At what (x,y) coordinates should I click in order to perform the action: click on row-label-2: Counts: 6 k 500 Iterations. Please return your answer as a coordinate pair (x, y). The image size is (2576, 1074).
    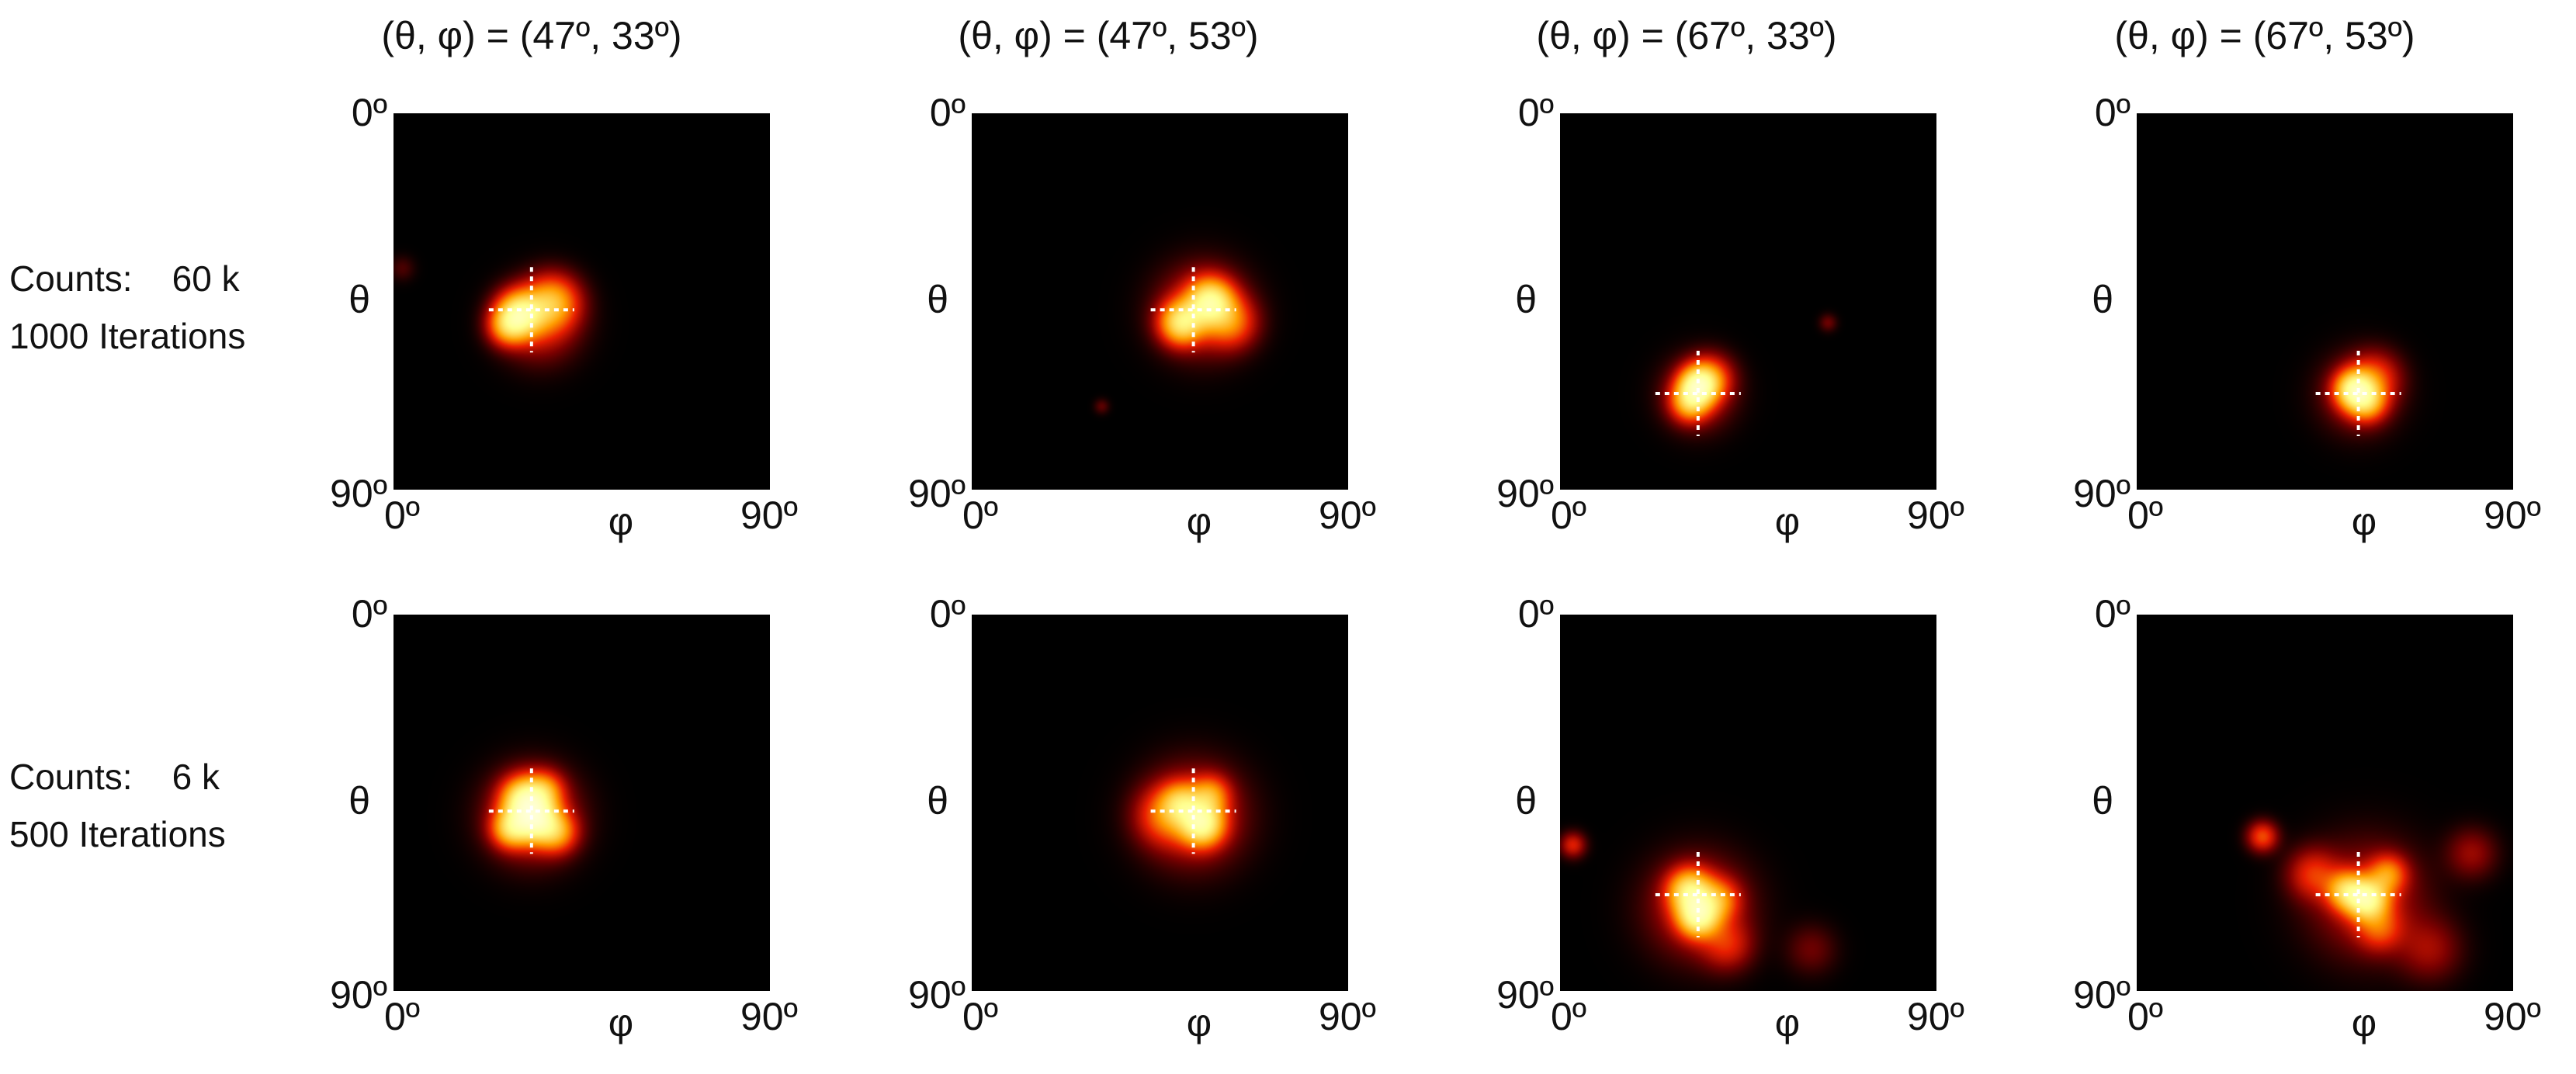
    Looking at the image, I should click on (117, 805).